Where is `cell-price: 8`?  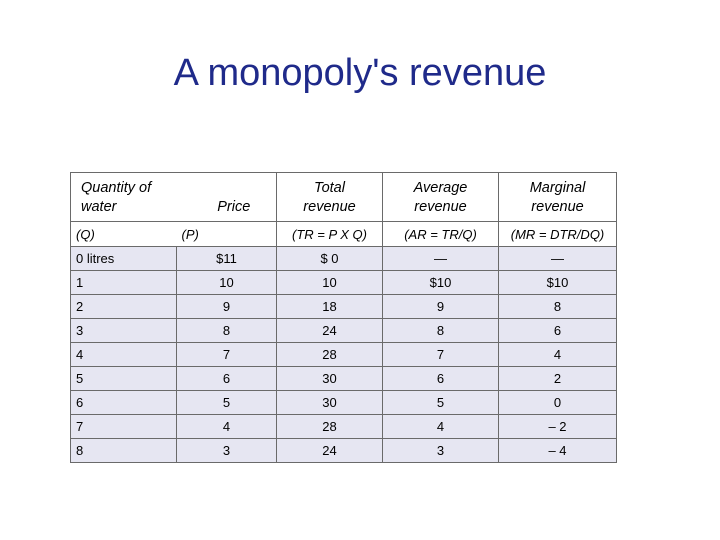 cell-price: 8 is located at coordinates (226, 330).